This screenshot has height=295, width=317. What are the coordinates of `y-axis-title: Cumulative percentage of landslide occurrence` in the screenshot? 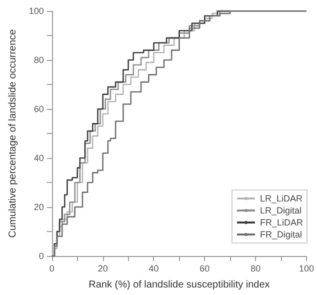 It's located at (13, 133).